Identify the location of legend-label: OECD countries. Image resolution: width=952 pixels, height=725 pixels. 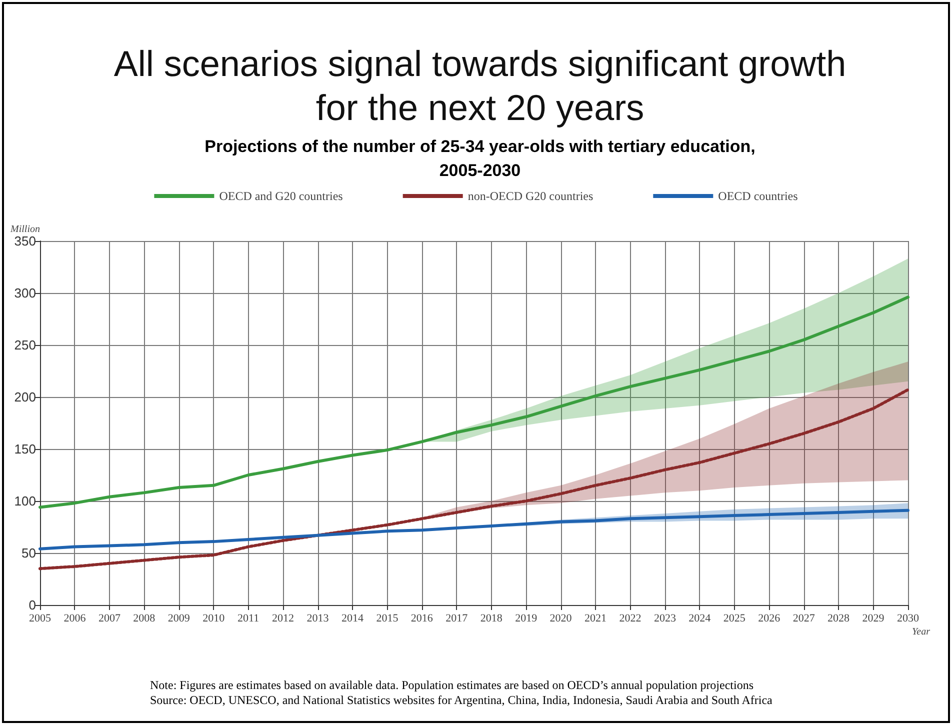
(758, 196).